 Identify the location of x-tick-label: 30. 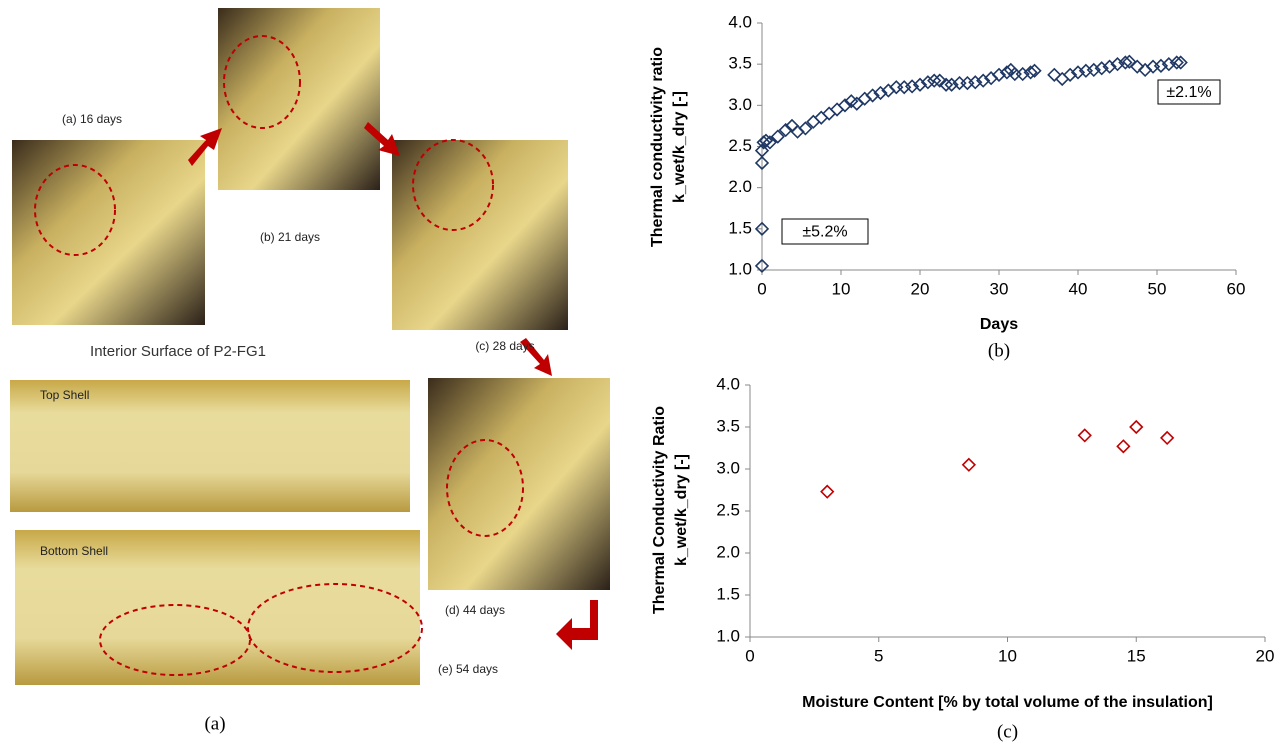
(999, 288).